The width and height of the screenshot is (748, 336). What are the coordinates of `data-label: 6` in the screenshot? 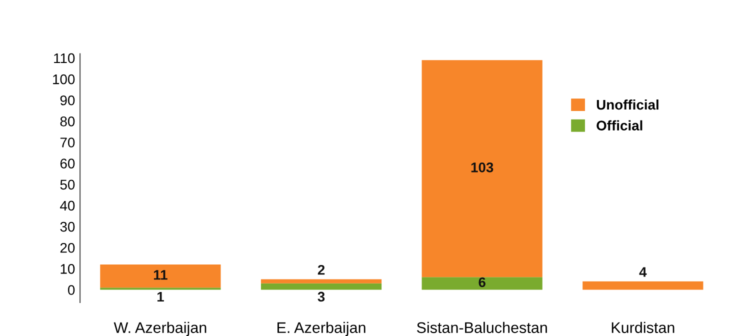 It's located at (482, 282).